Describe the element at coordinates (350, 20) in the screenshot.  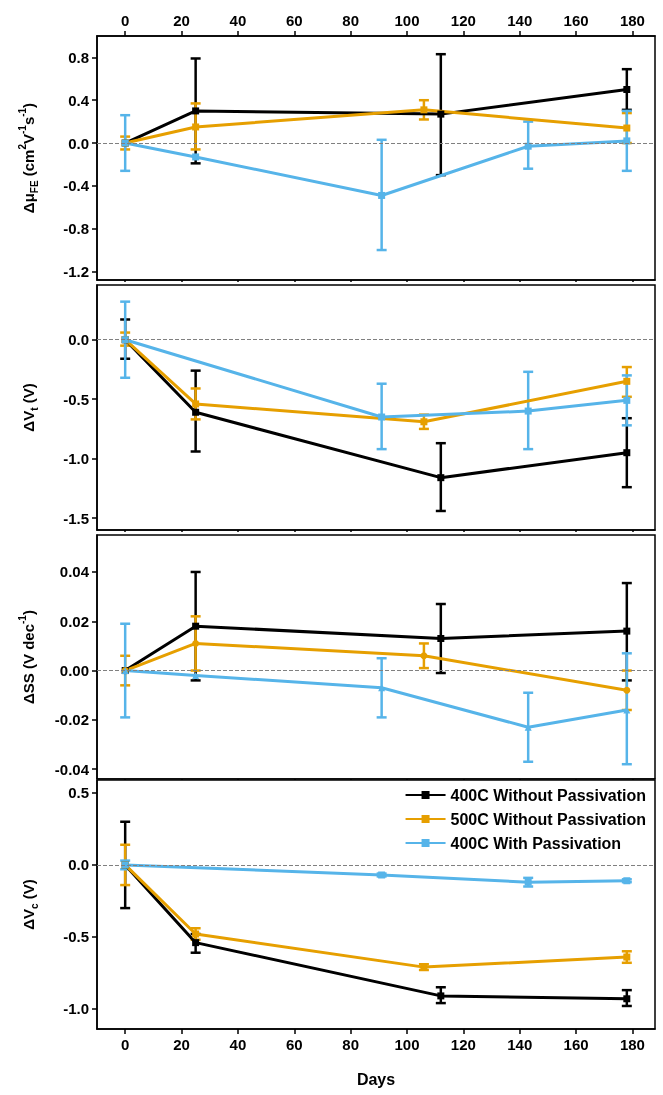
I see `x2-tick-label: 80` at that location.